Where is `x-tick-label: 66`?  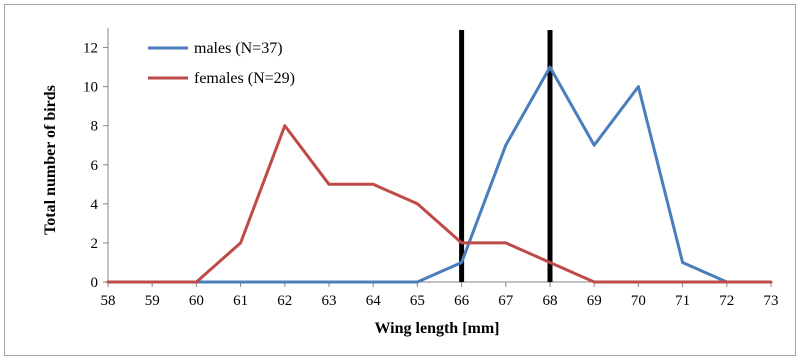
x-tick-label: 66 is located at coordinates (462, 301).